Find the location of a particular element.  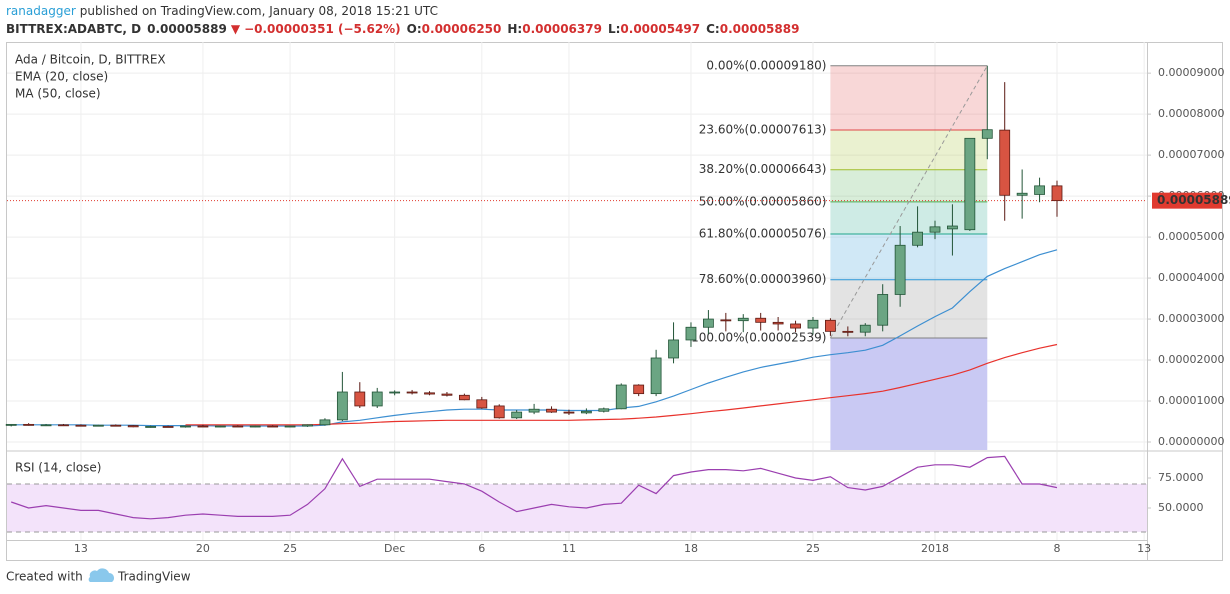

fib-label: 0.00%(0.00009180) is located at coordinates (766, 65).